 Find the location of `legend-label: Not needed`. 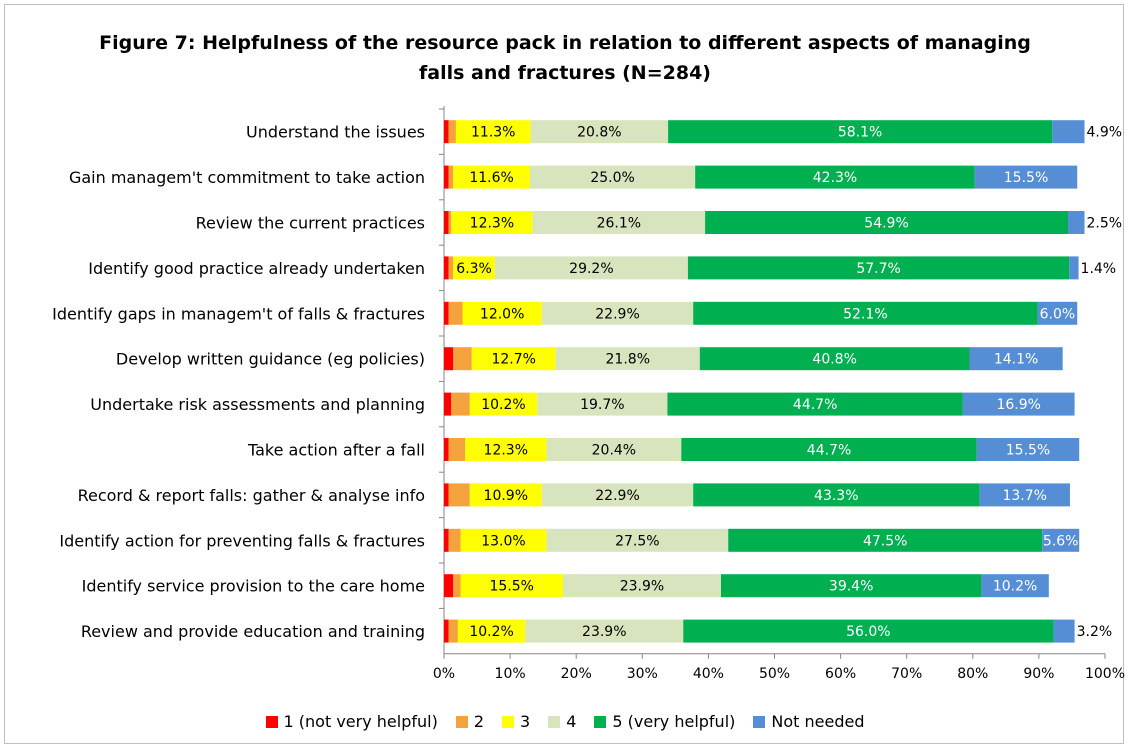

legend-label: Not needed is located at coordinates (818, 721).